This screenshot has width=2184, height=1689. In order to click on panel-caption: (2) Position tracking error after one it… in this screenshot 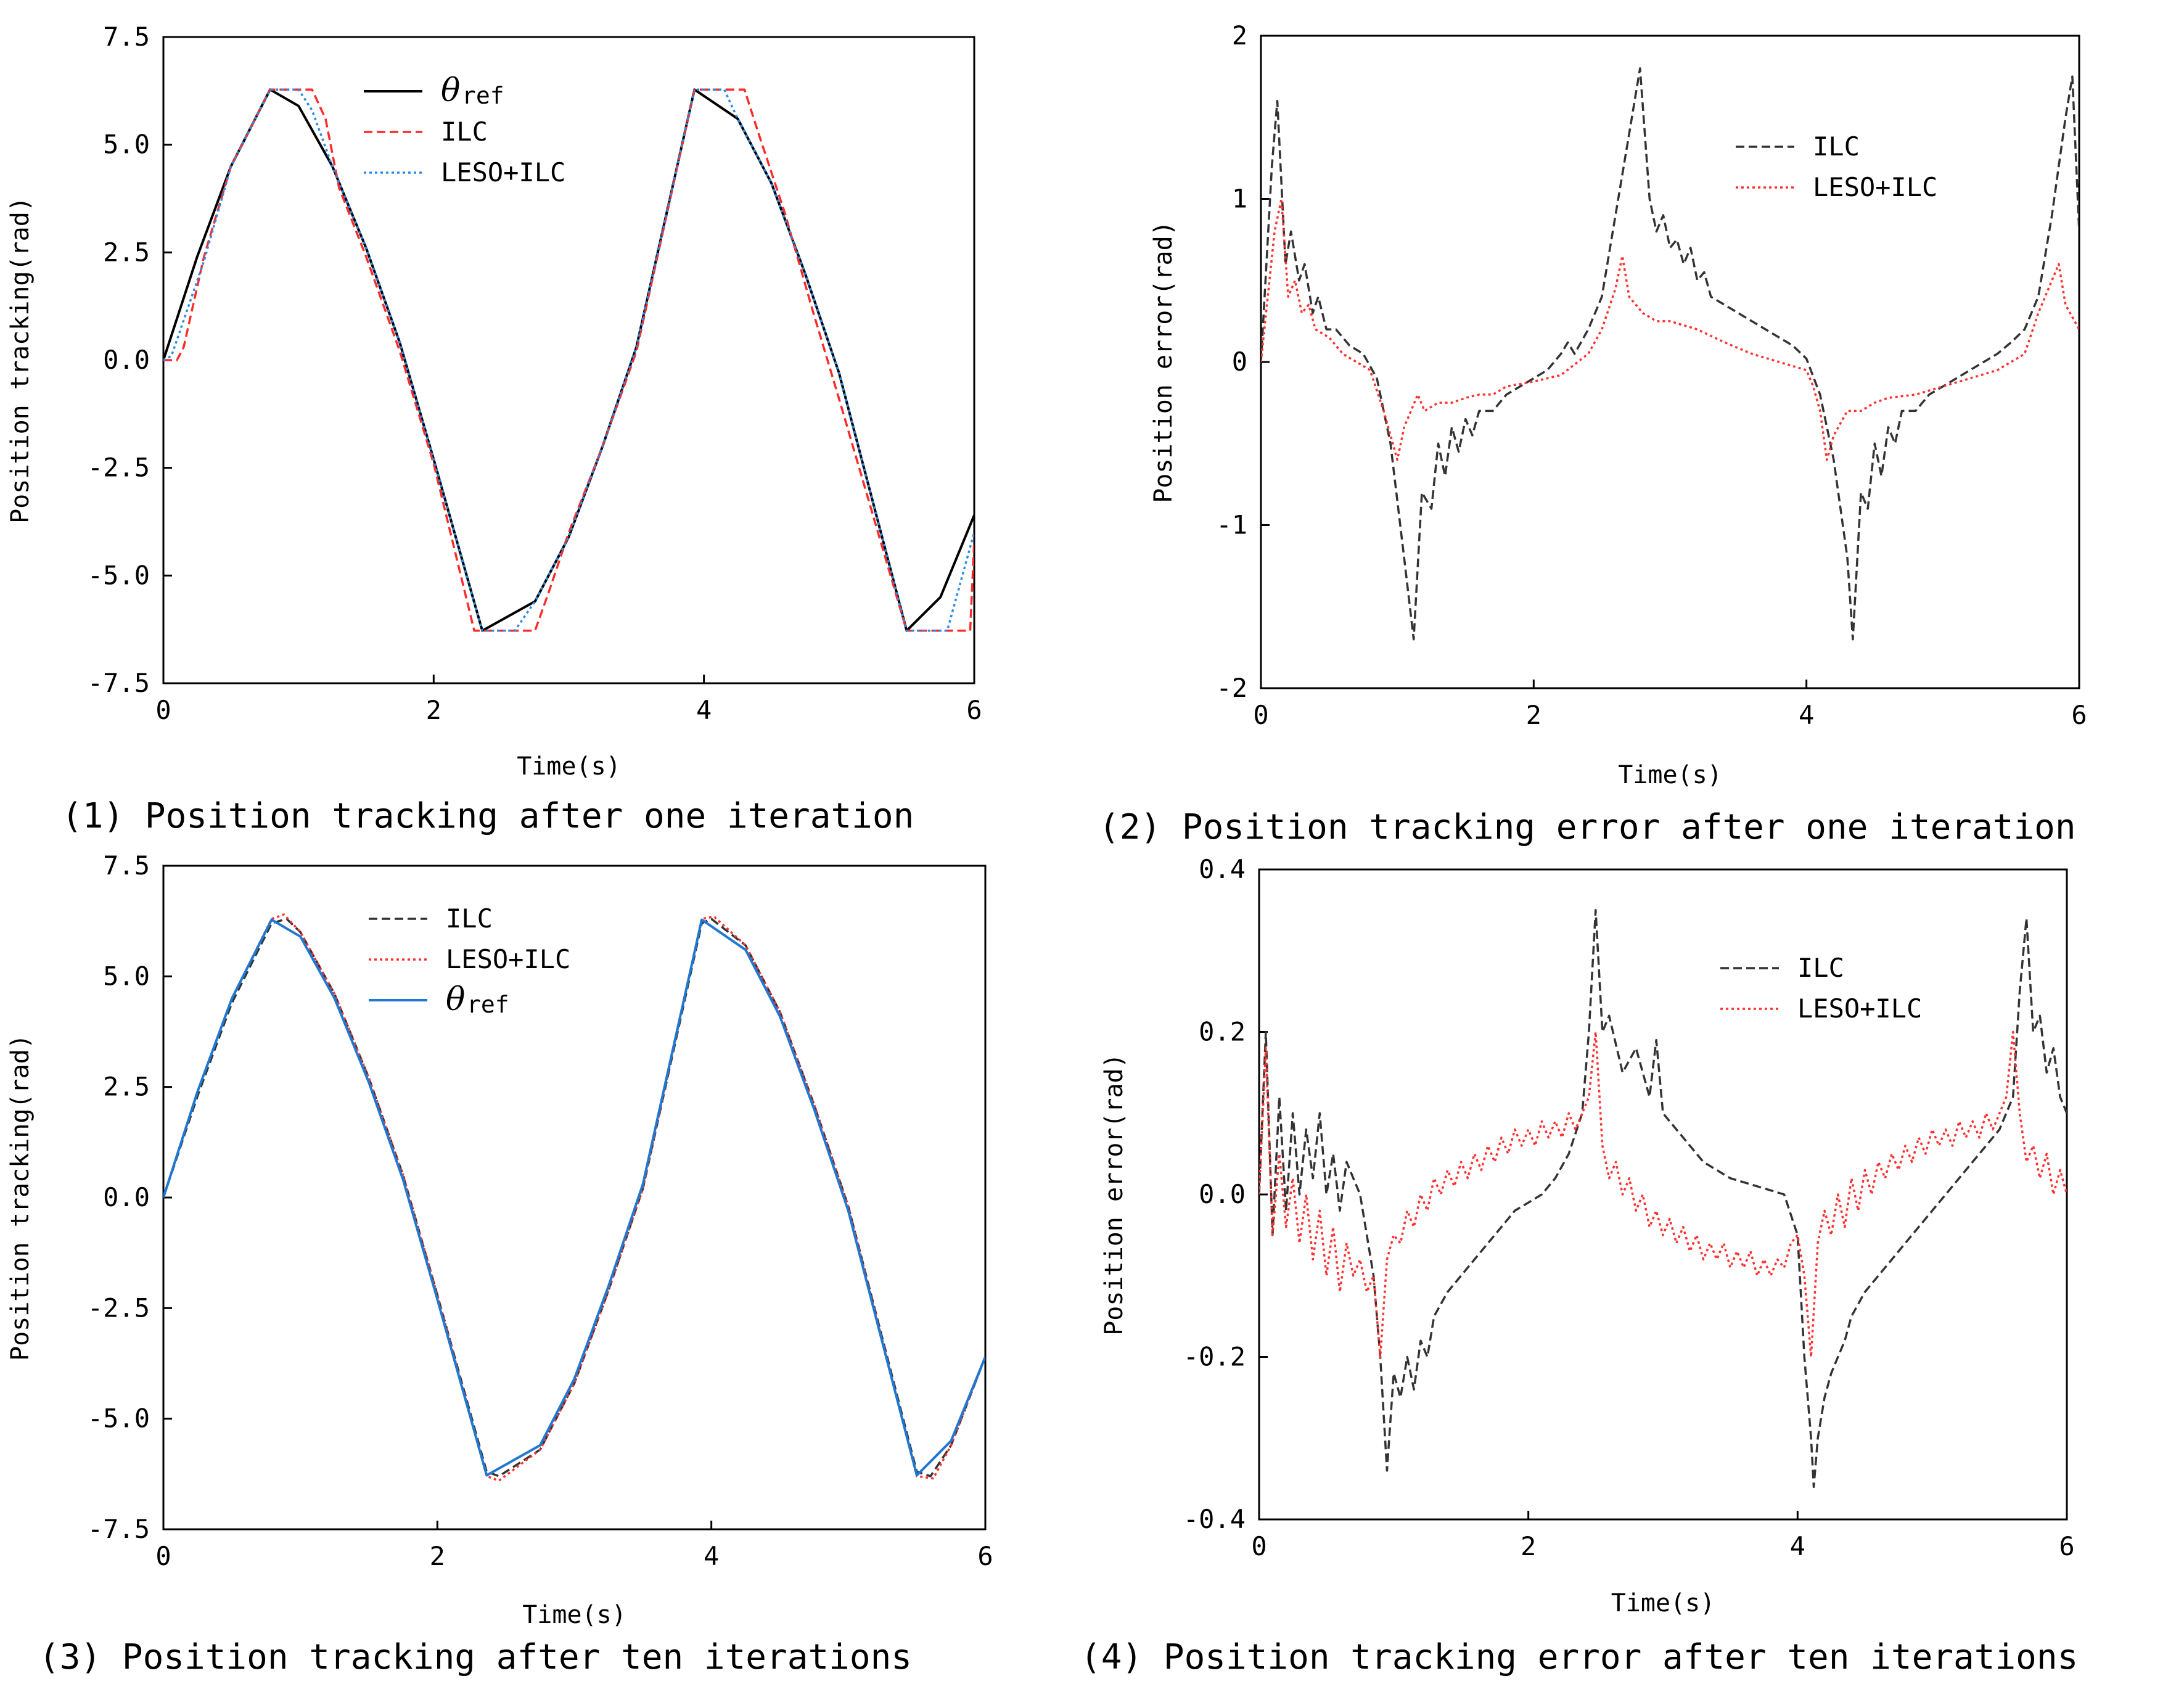, I will do `click(1587, 827)`.